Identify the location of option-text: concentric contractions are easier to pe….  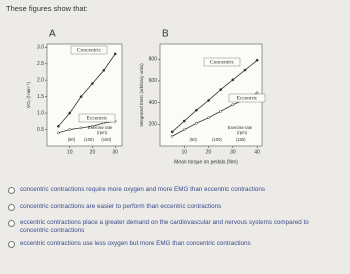
(121, 206).